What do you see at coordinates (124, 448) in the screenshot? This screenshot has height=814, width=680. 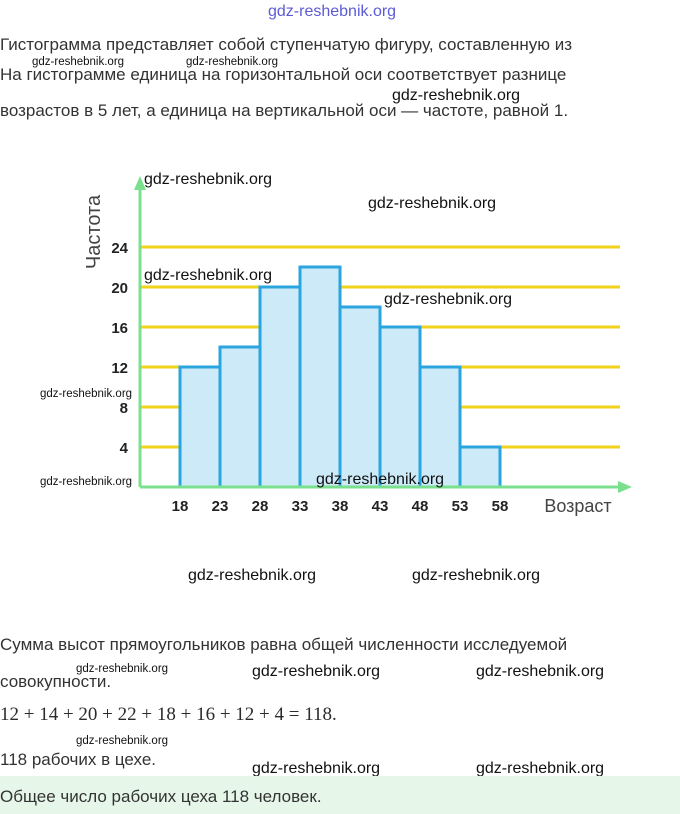 I see `y-tick-label: 4` at bounding box center [124, 448].